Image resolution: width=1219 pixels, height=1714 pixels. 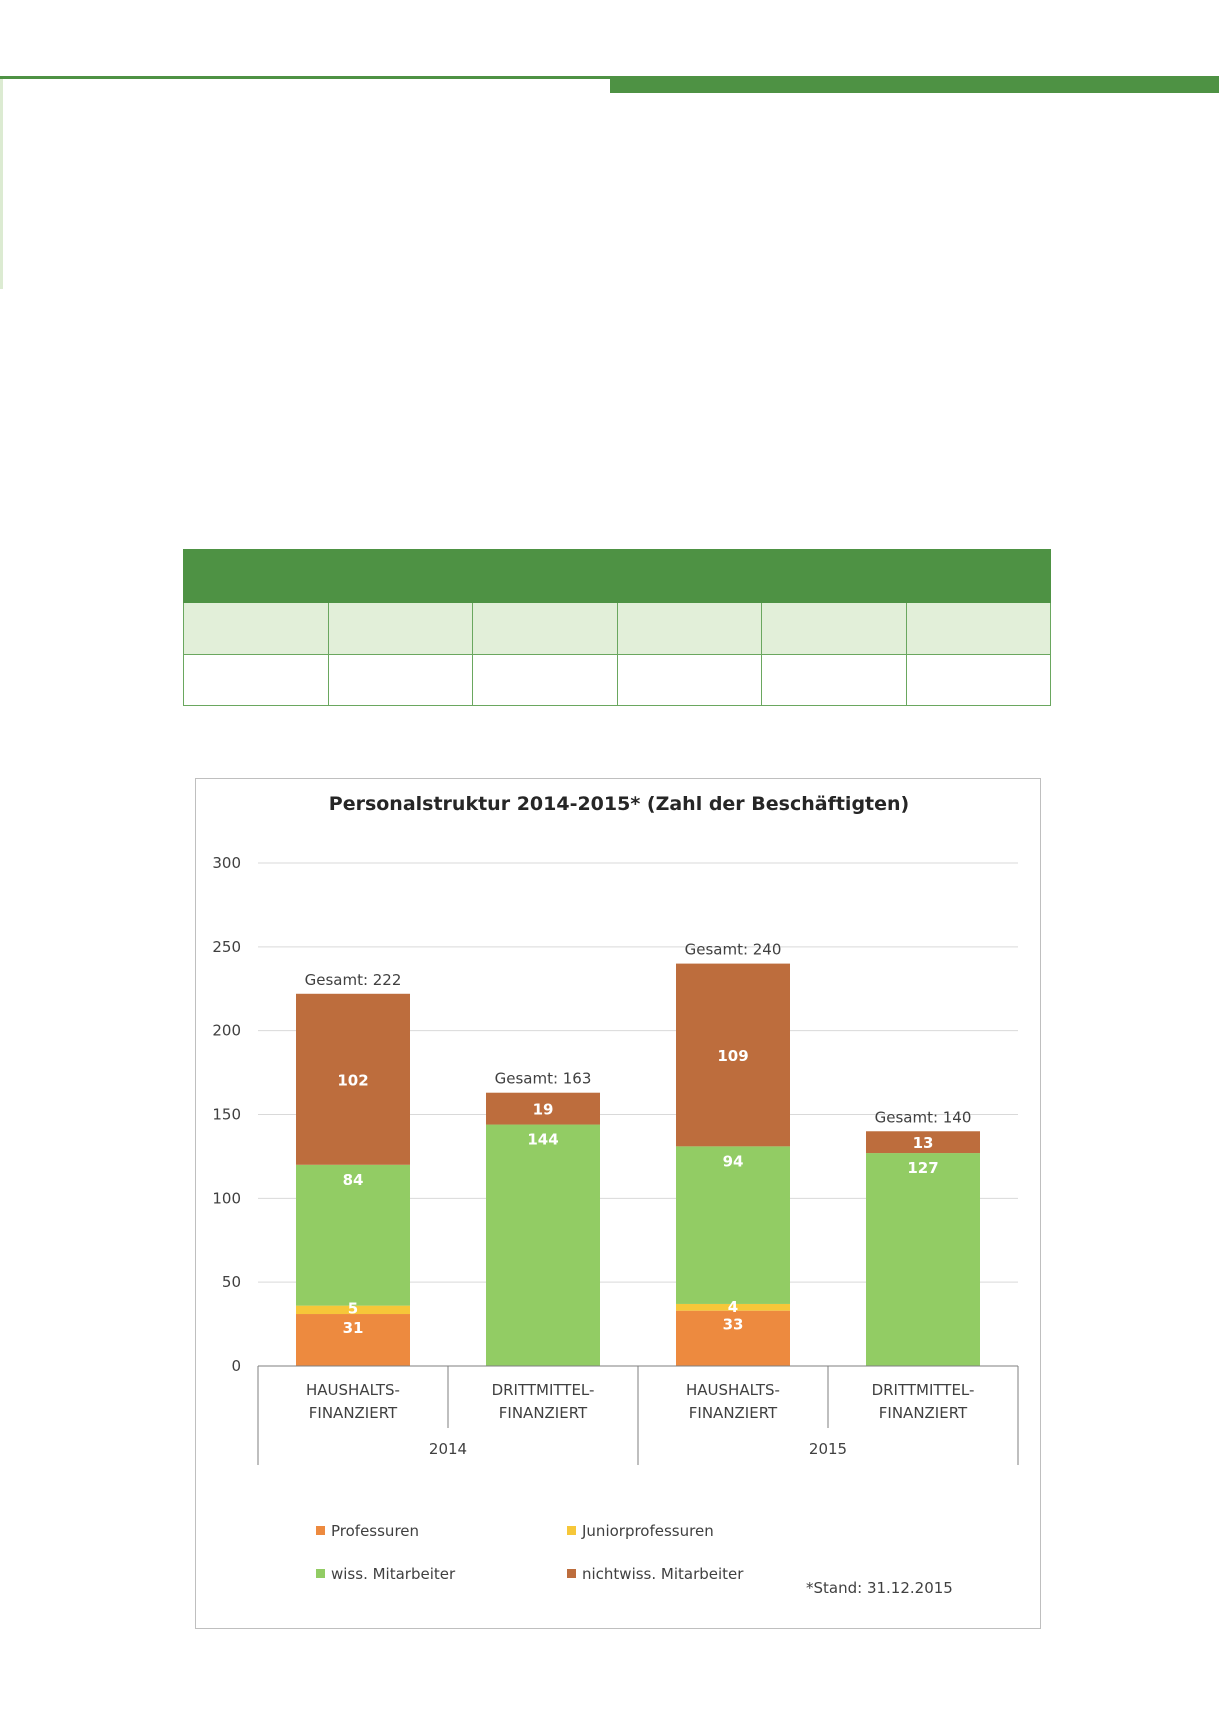 What do you see at coordinates (733, 1161) in the screenshot?
I see `data-label: 94` at bounding box center [733, 1161].